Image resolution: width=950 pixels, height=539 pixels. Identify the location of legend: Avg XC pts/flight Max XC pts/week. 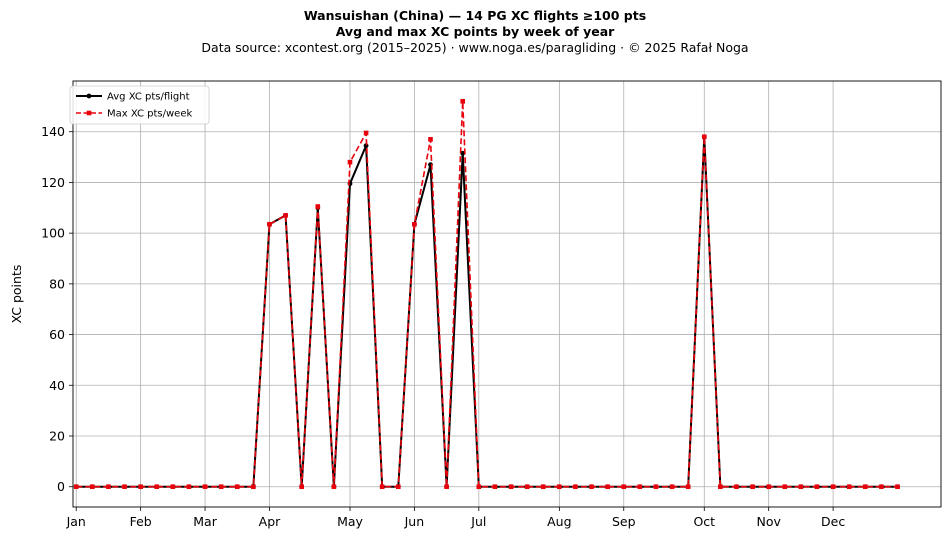
(139, 105).